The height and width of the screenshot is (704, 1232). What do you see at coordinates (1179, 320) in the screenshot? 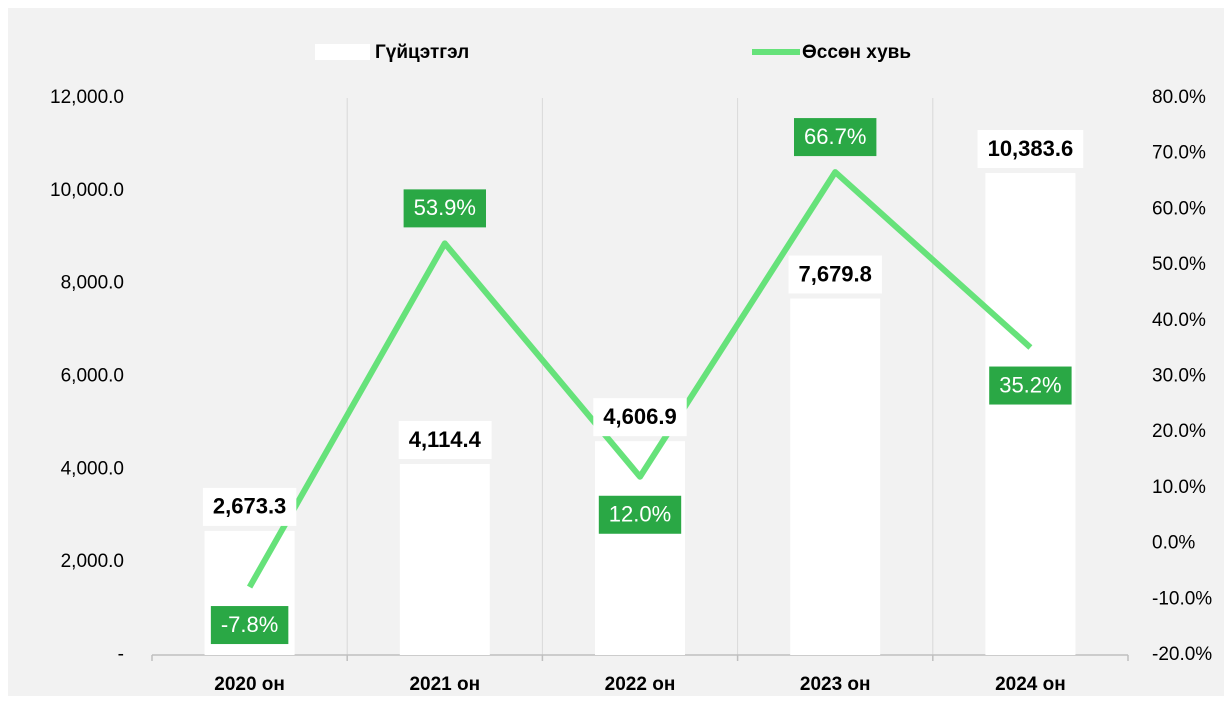
I see `y2-tick-label: 40.0%` at bounding box center [1179, 320].